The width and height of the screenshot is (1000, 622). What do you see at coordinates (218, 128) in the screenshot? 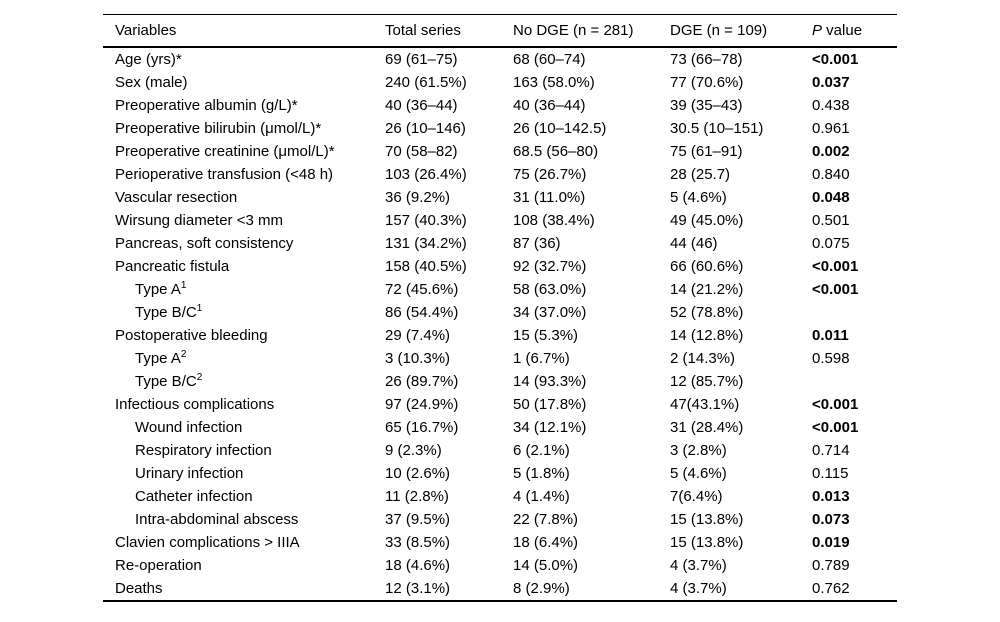
I see `variable-cell: Preoperative bilirubin (μmol/L)*` at bounding box center [218, 128].